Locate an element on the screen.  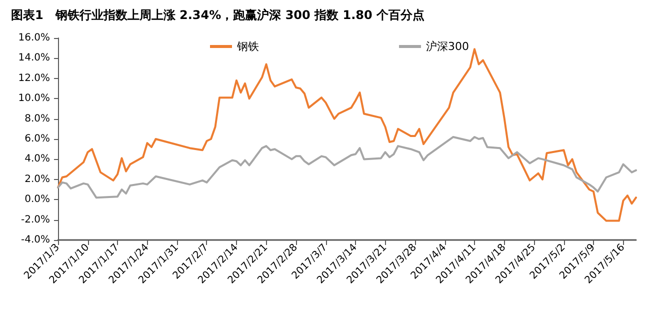
y-tick-label: 4.0% is located at coordinates (37, 159).